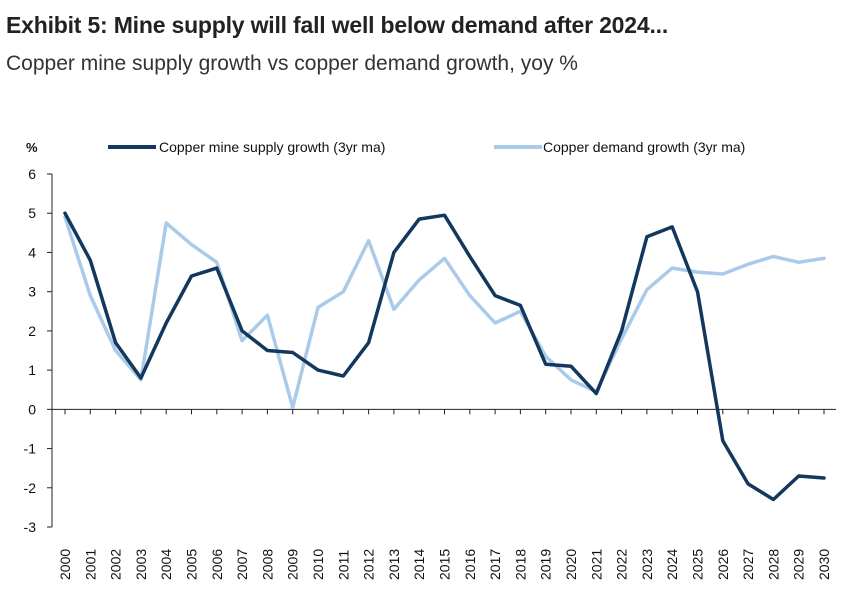 The image size is (856, 608). I want to click on y-tick-label: -3, so click(30, 527).